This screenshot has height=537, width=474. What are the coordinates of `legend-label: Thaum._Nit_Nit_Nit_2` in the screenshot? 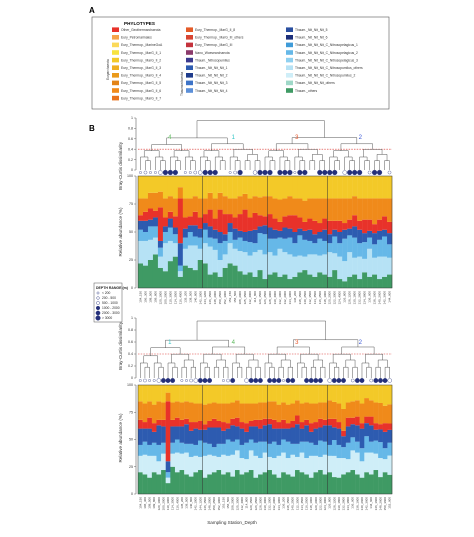 It's located at (211, 76).